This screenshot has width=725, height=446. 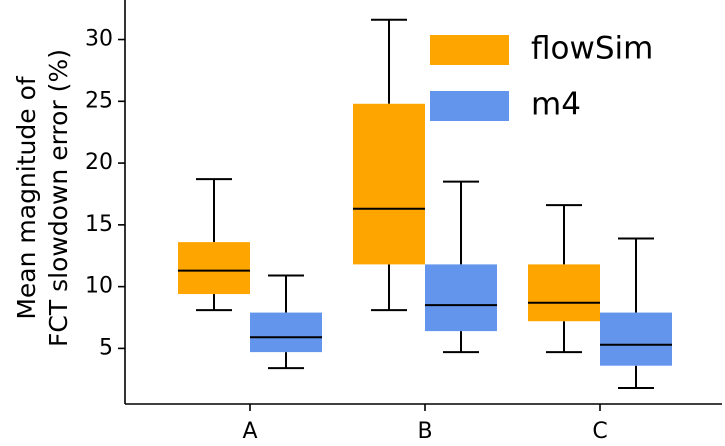 What do you see at coordinates (99, 286) in the screenshot?
I see `y-tick-label: 10` at bounding box center [99, 286].